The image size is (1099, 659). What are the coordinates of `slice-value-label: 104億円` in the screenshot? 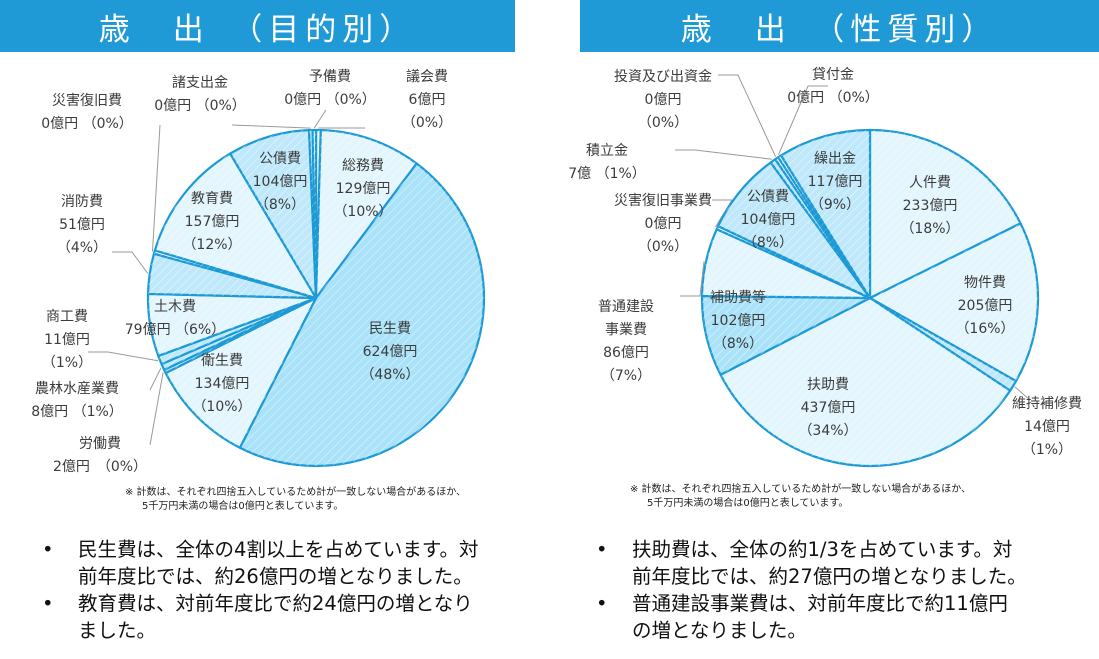 It's located at (768, 220).